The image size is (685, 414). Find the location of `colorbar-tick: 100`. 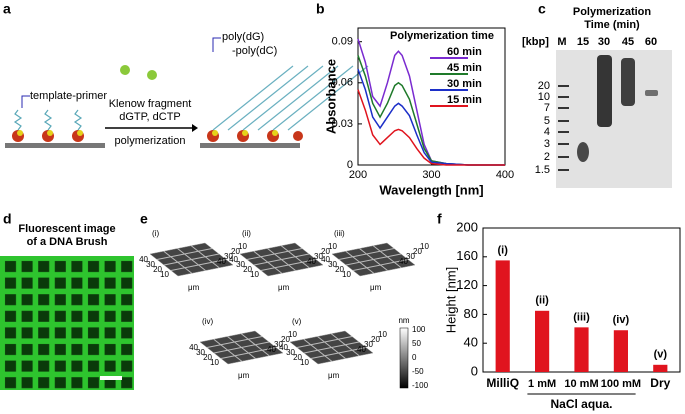

colorbar-tick: 100 is located at coordinates (419, 329).